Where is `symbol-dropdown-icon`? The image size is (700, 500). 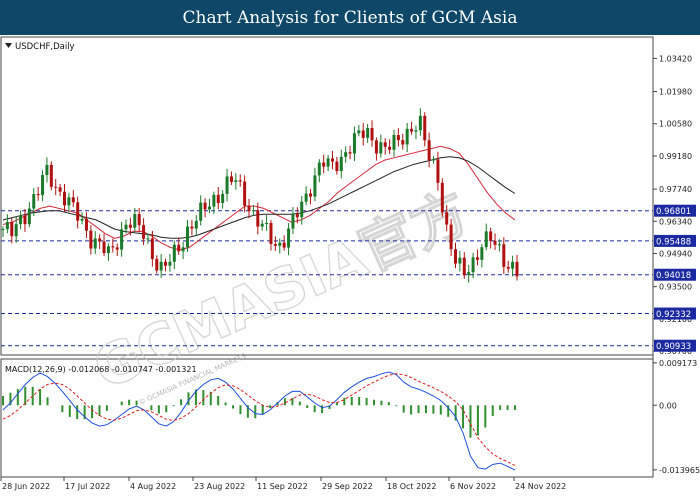 symbol-dropdown-icon is located at coordinates (8, 45).